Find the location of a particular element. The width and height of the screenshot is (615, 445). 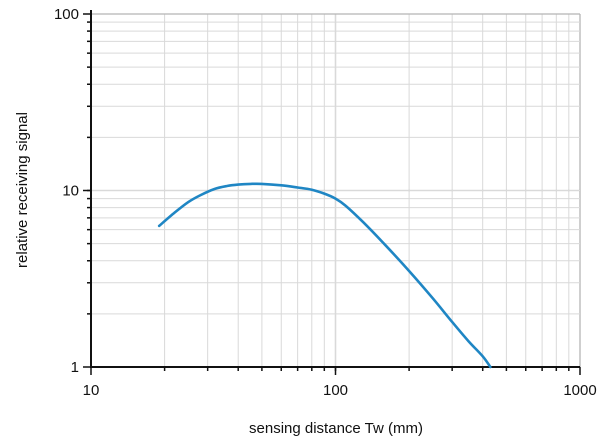

y-tick-label: 1 is located at coordinates (75, 367).